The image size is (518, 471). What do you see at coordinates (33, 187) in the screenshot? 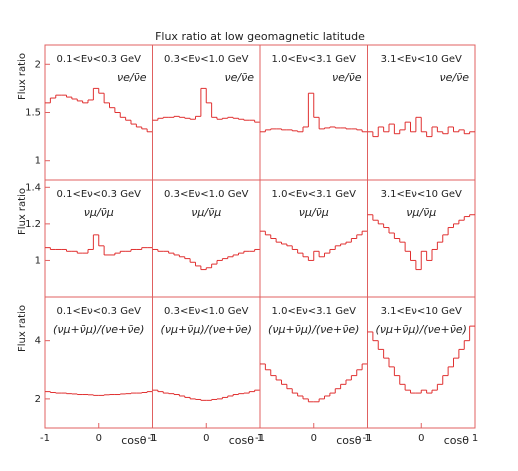
I see `y-tick-label: 1.4` at bounding box center [33, 187].